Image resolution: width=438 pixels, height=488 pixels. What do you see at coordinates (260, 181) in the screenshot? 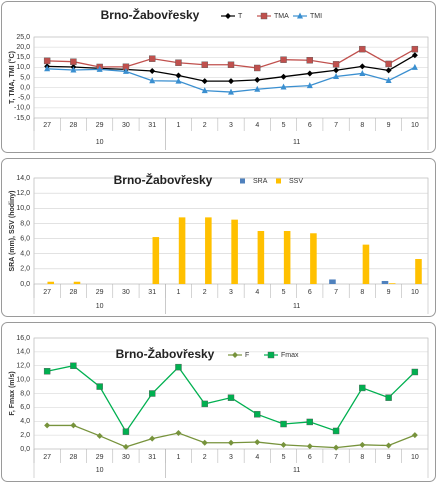
I see `legend-label: SRA` at bounding box center [260, 181].